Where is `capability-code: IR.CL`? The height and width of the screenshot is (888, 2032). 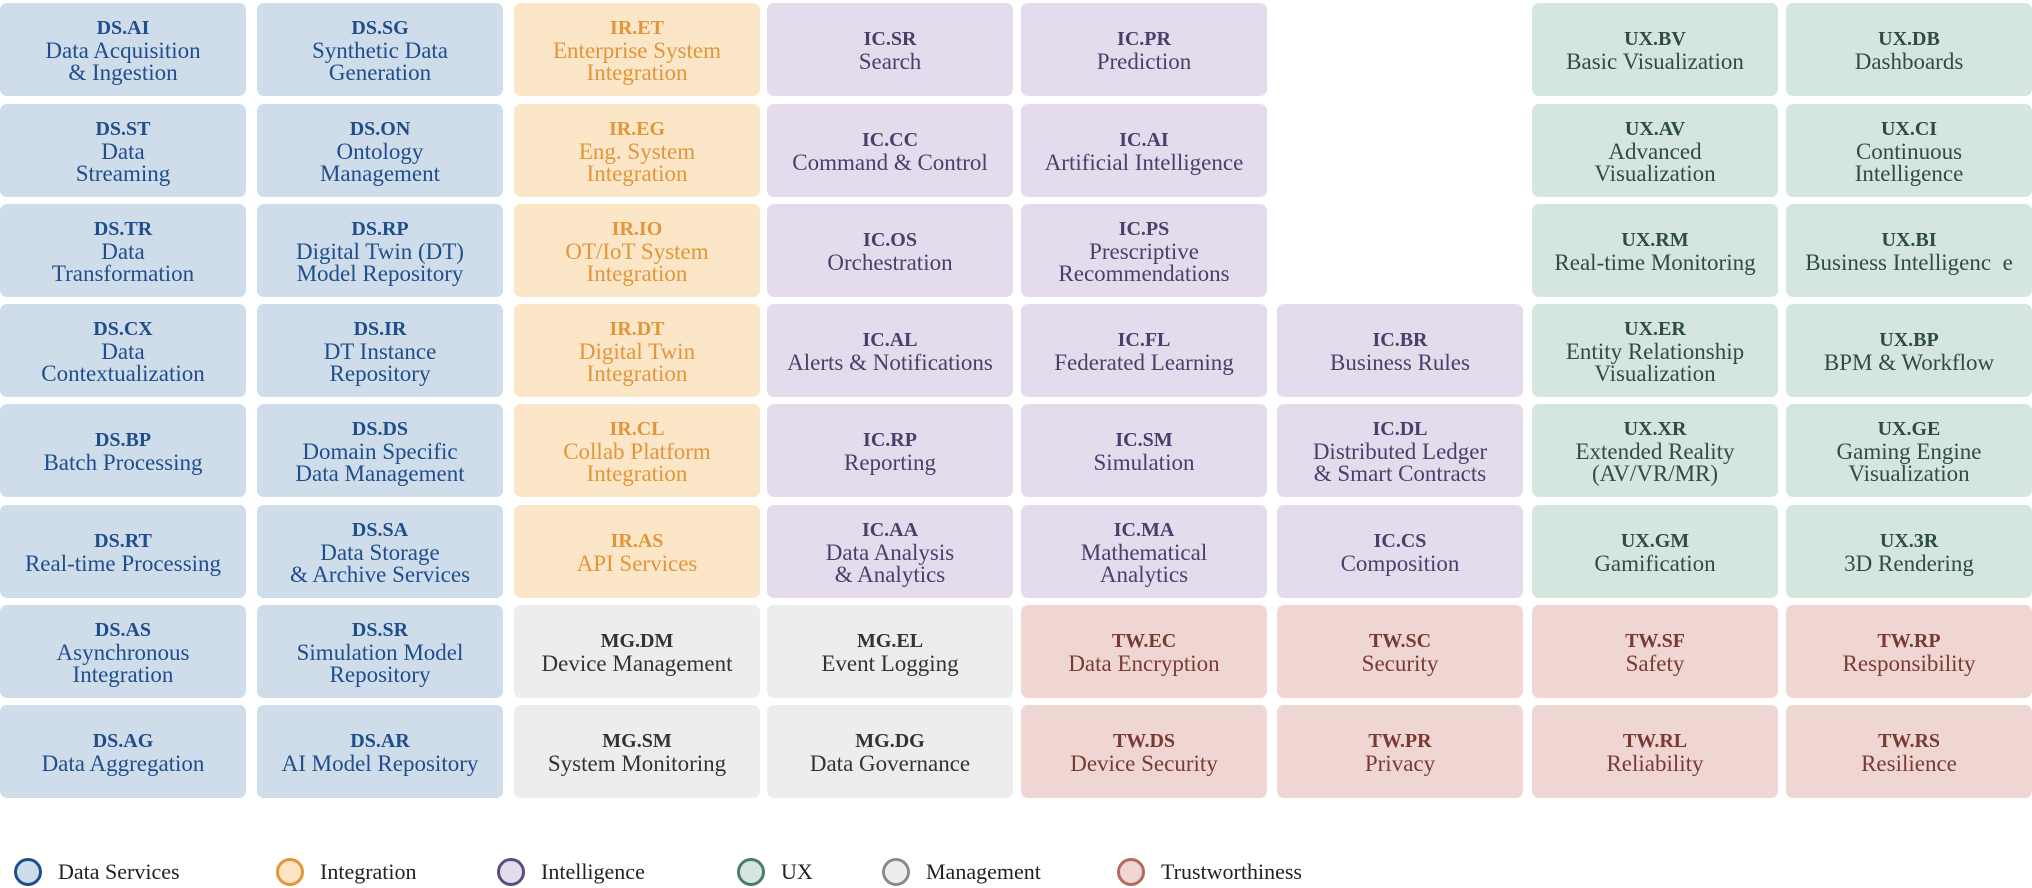
capability-code: IR.CL is located at coordinates (637, 428).